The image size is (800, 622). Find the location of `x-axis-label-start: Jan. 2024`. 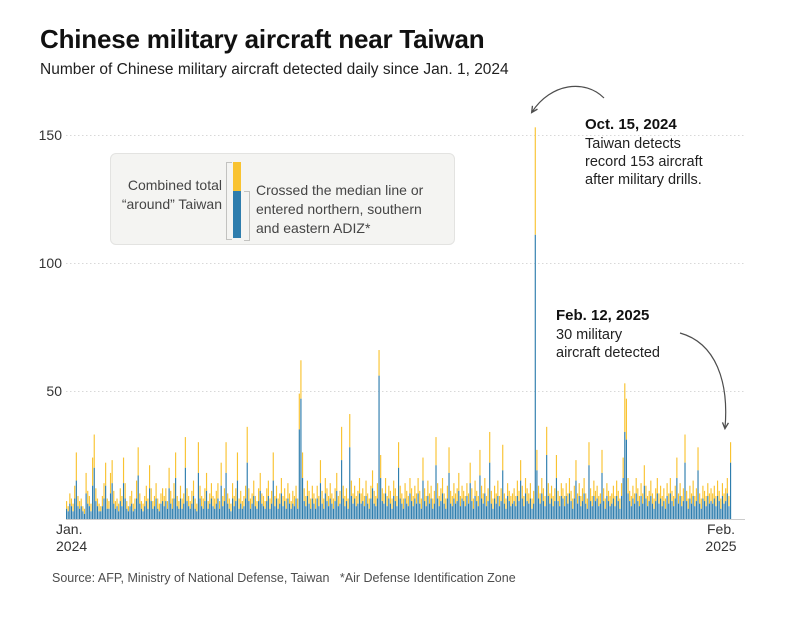

x-axis-label-start: Jan. 2024 is located at coordinates (72, 537).